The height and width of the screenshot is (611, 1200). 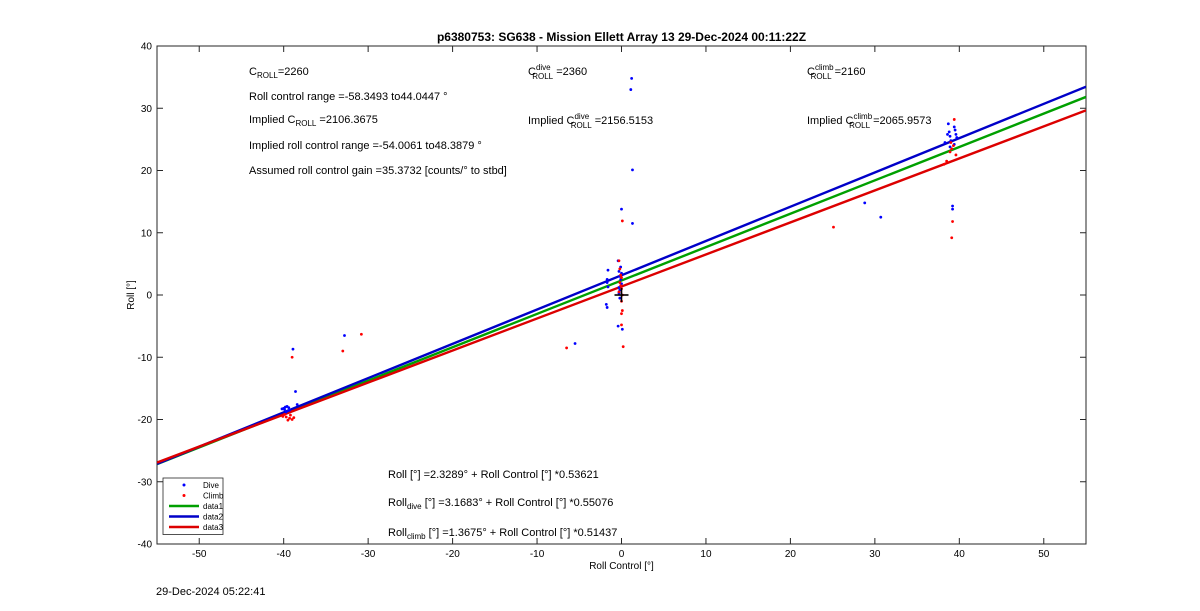 I want to click on x-tick-label: -50, so click(x=199, y=554).